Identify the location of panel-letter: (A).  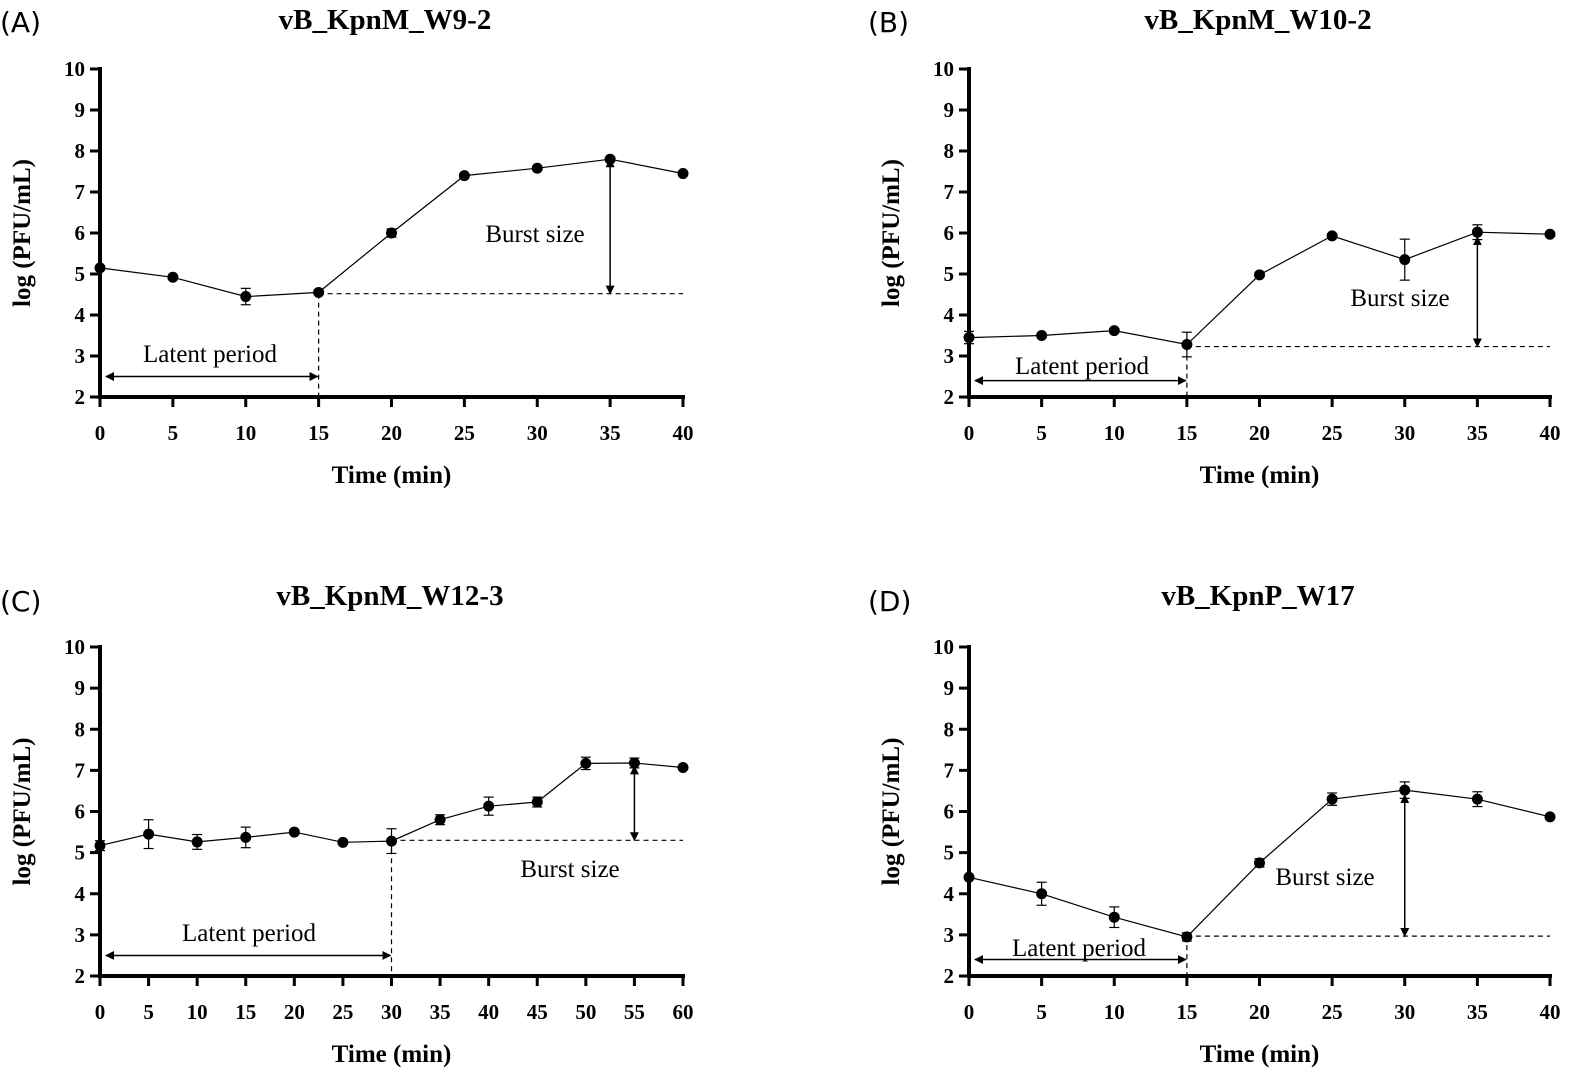
(20, 22).